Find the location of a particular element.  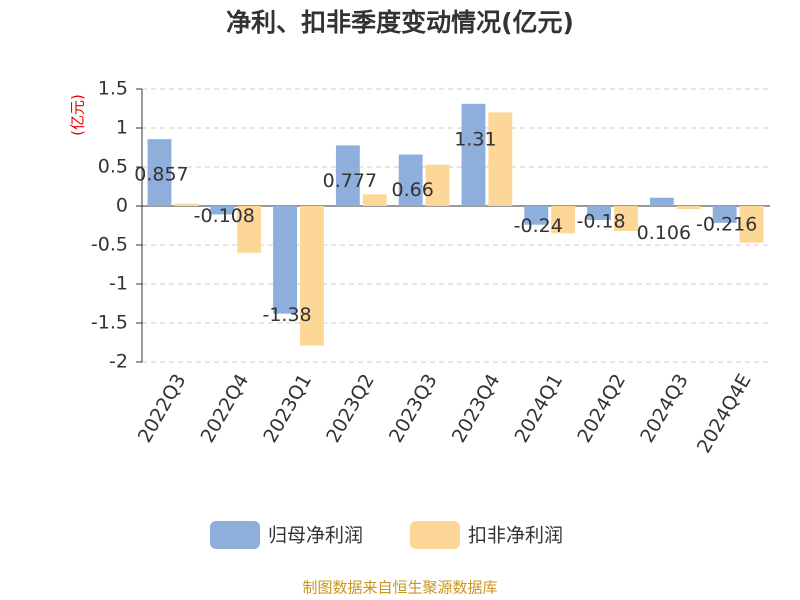

chart-title: 净利、扣非季度变动情况(亿元) is located at coordinates (400, 22).